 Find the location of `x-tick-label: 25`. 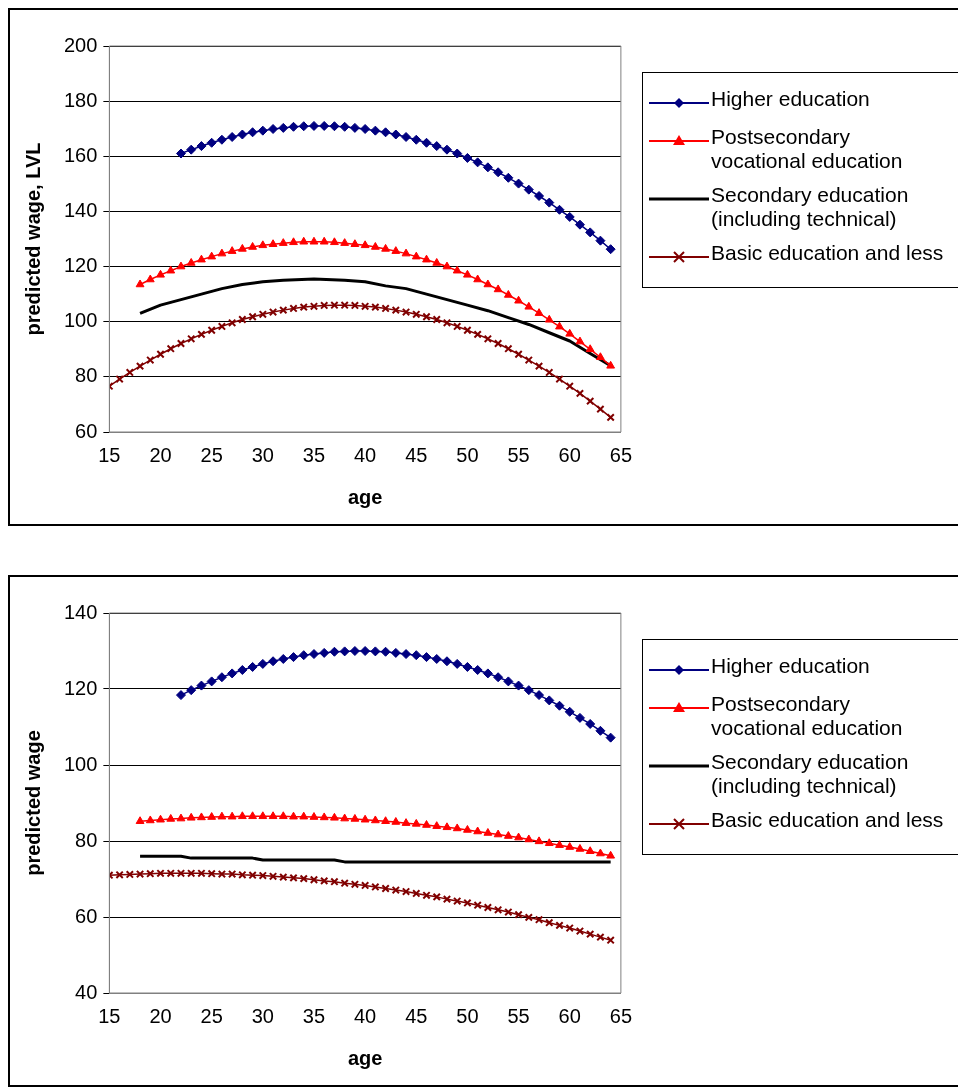

x-tick-label: 25 is located at coordinates (211, 454).